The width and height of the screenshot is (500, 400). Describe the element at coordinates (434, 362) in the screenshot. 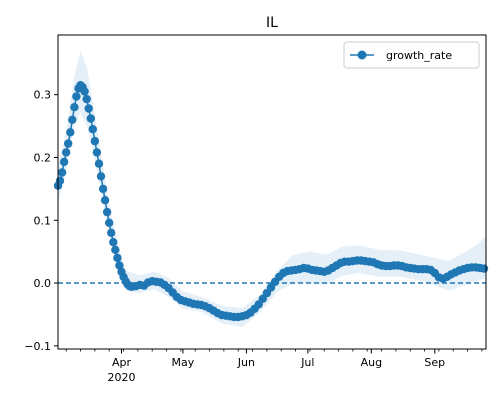

I see `x-tick-label: Sep` at that location.